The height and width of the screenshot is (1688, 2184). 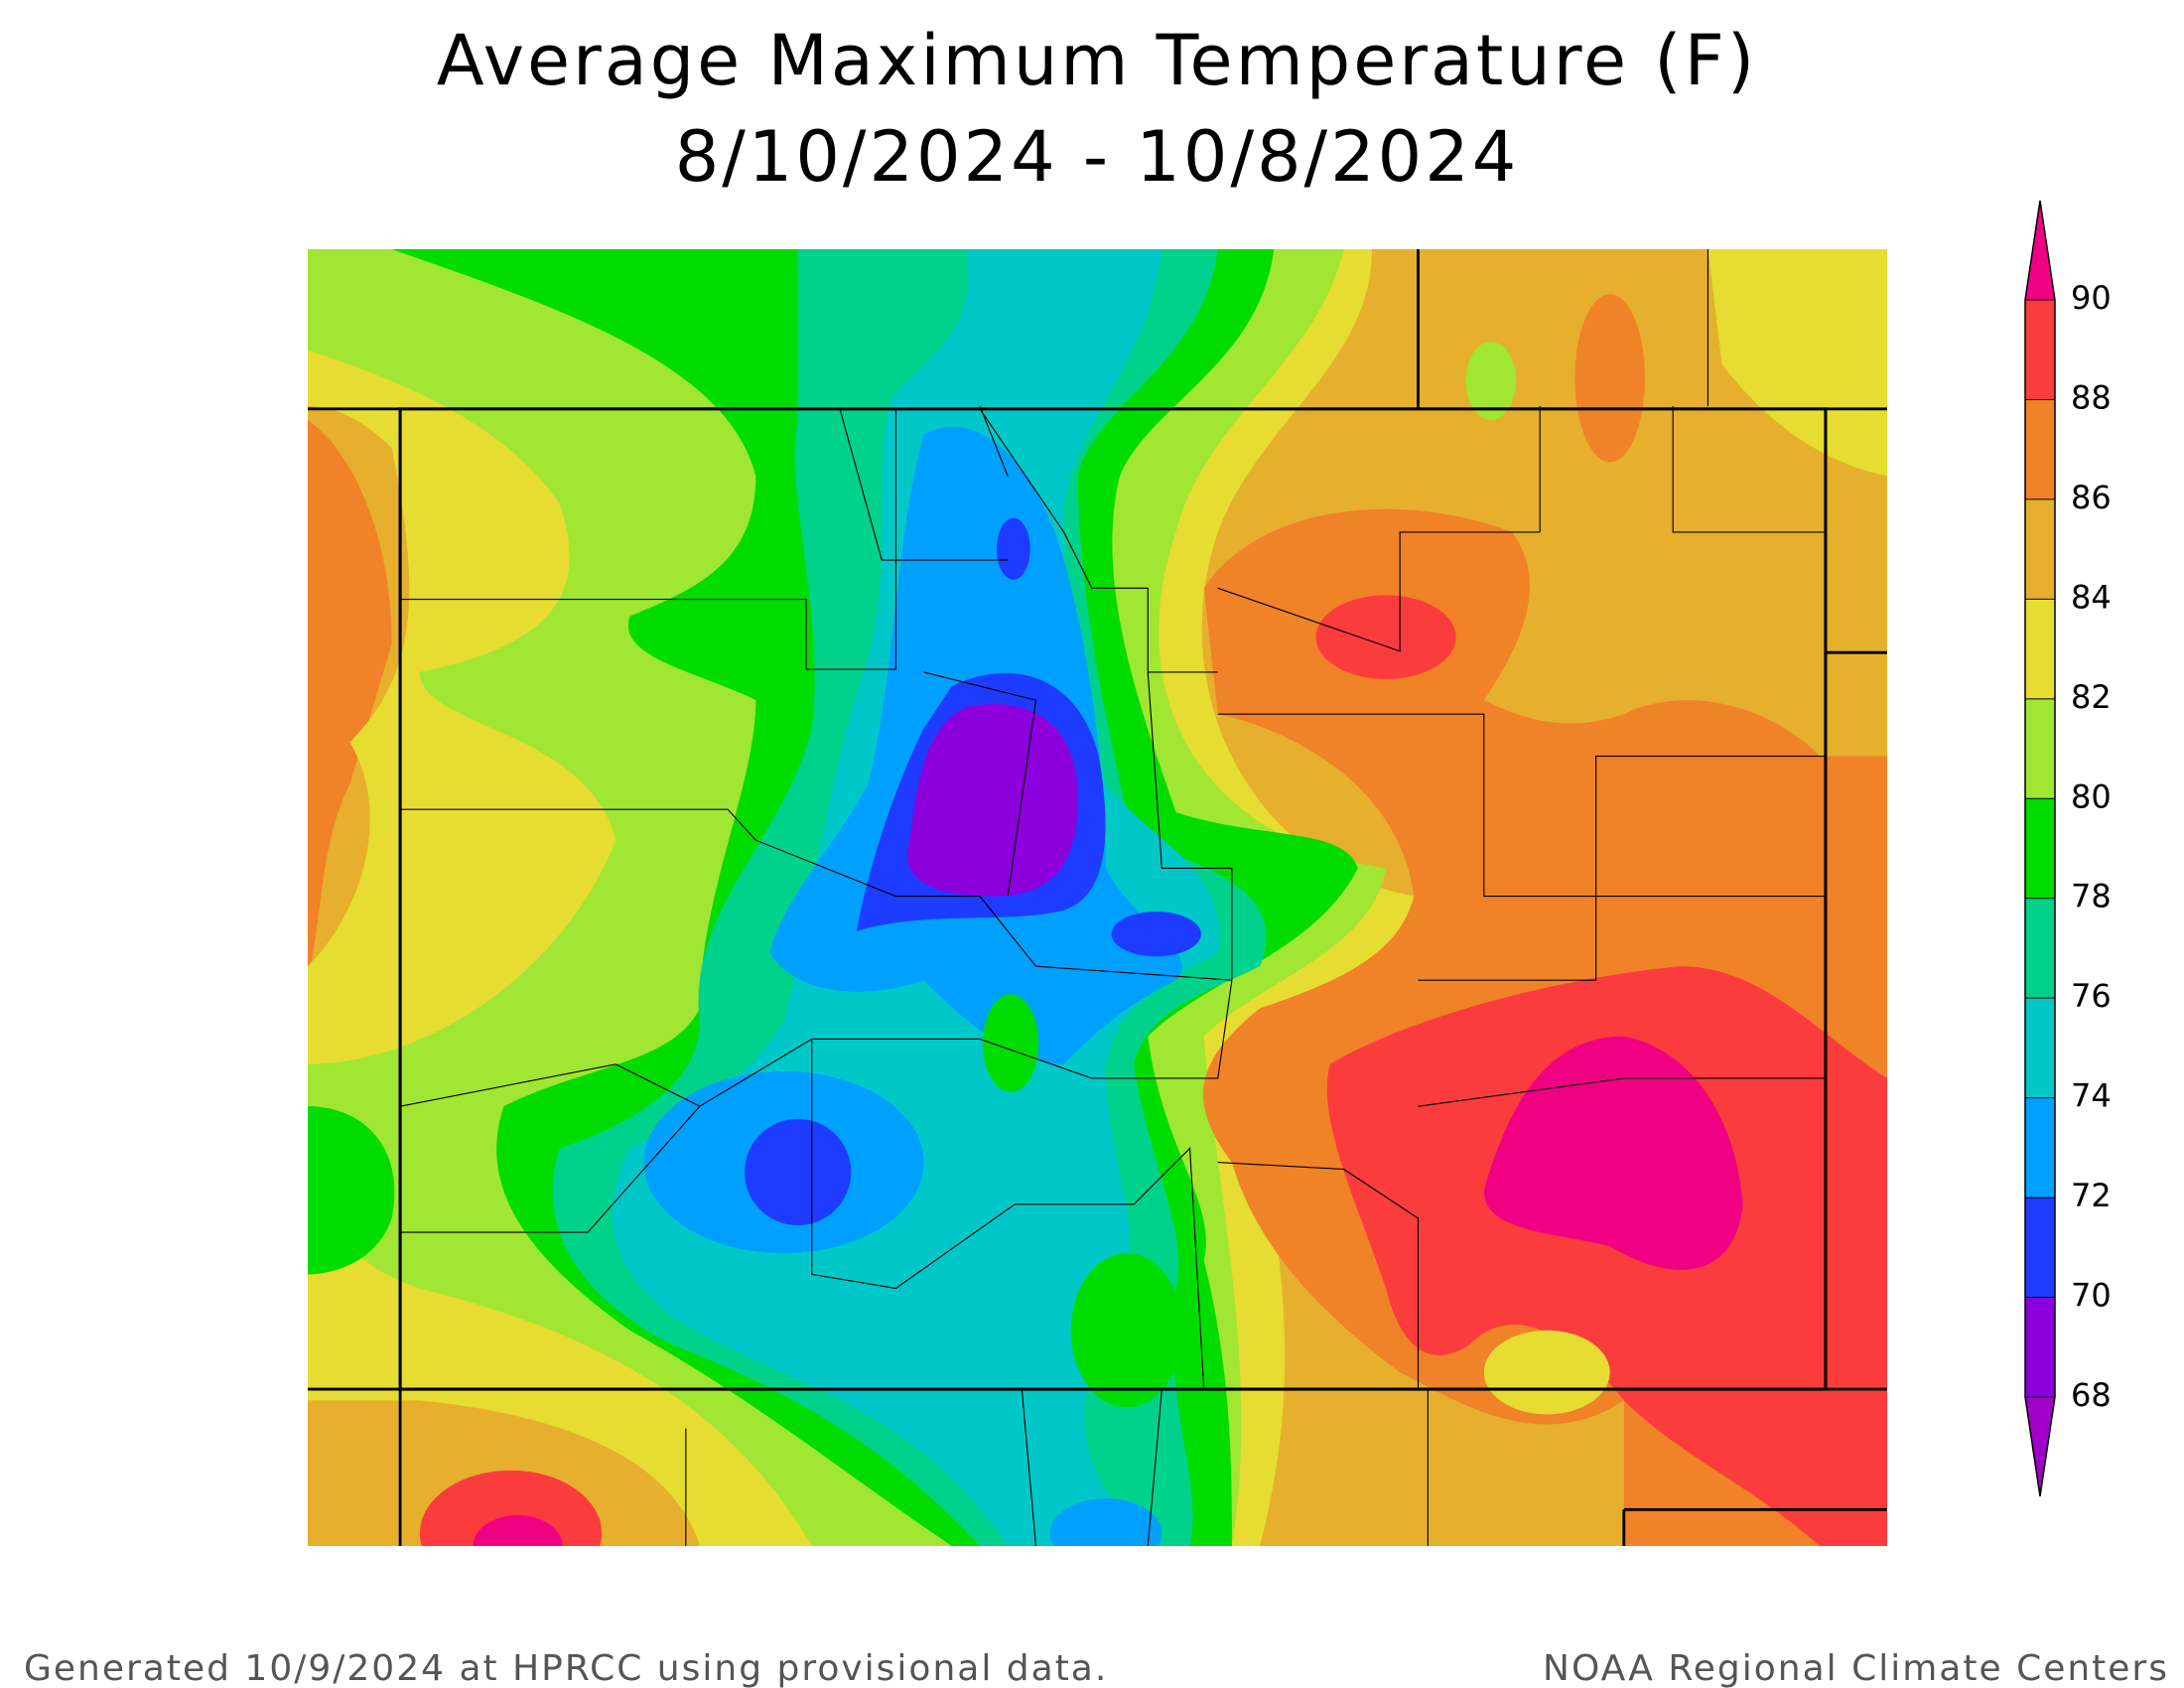 I want to click on legend-tick-label: 82, so click(x=2091, y=697).